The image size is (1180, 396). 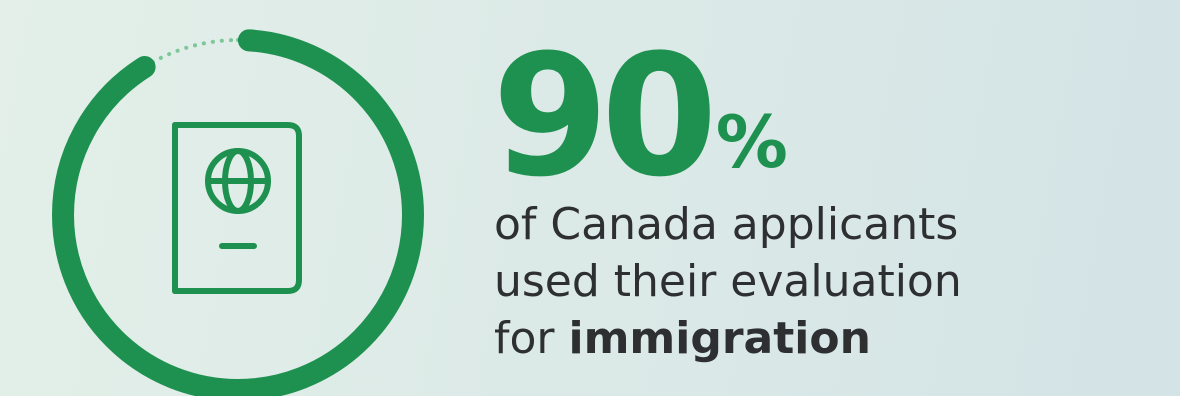 I want to click on stat-unit: %, so click(x=751, y=142).